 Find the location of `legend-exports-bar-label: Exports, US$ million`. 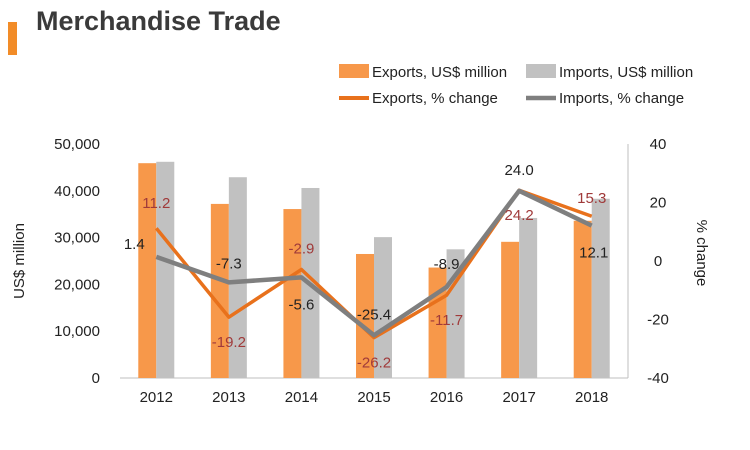

legend-exports-bar-label: Exports, US$ million is located at coordinates (439, 72).